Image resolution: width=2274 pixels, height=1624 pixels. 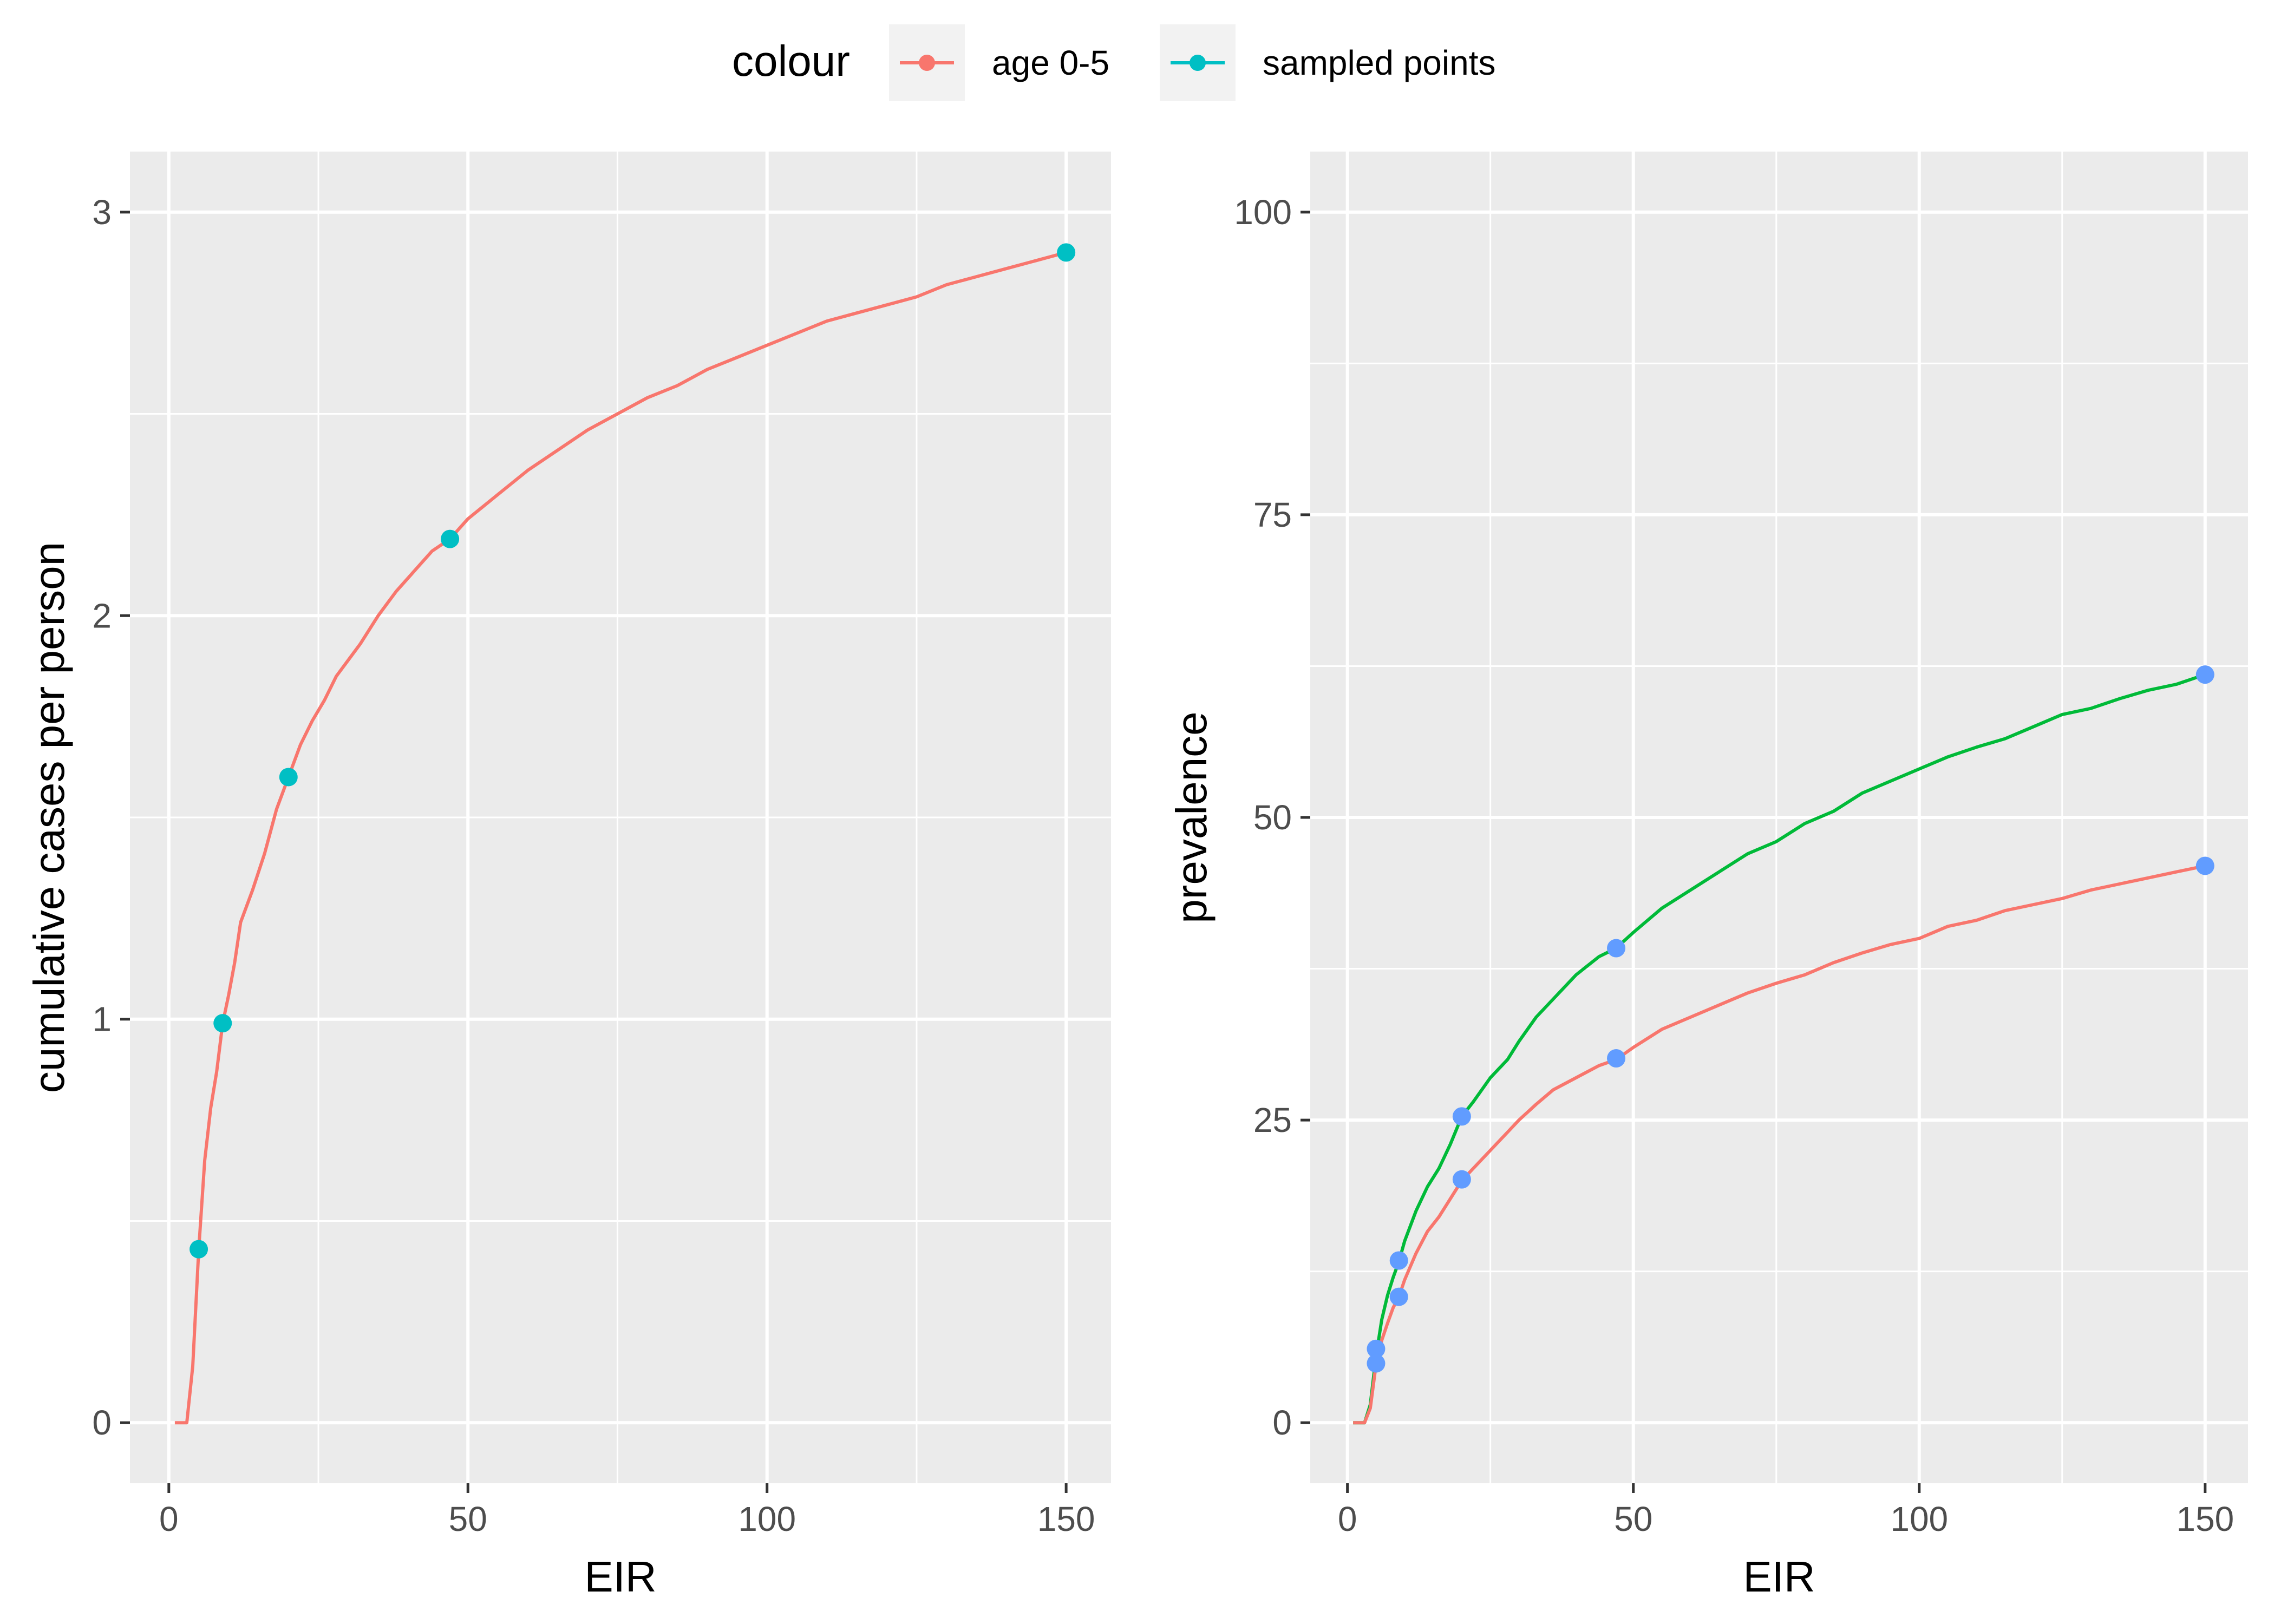 What do you see at coordinates (791, 61) in the screenshot?
I see `legend-title: colour` at bounding box center [791, 61].